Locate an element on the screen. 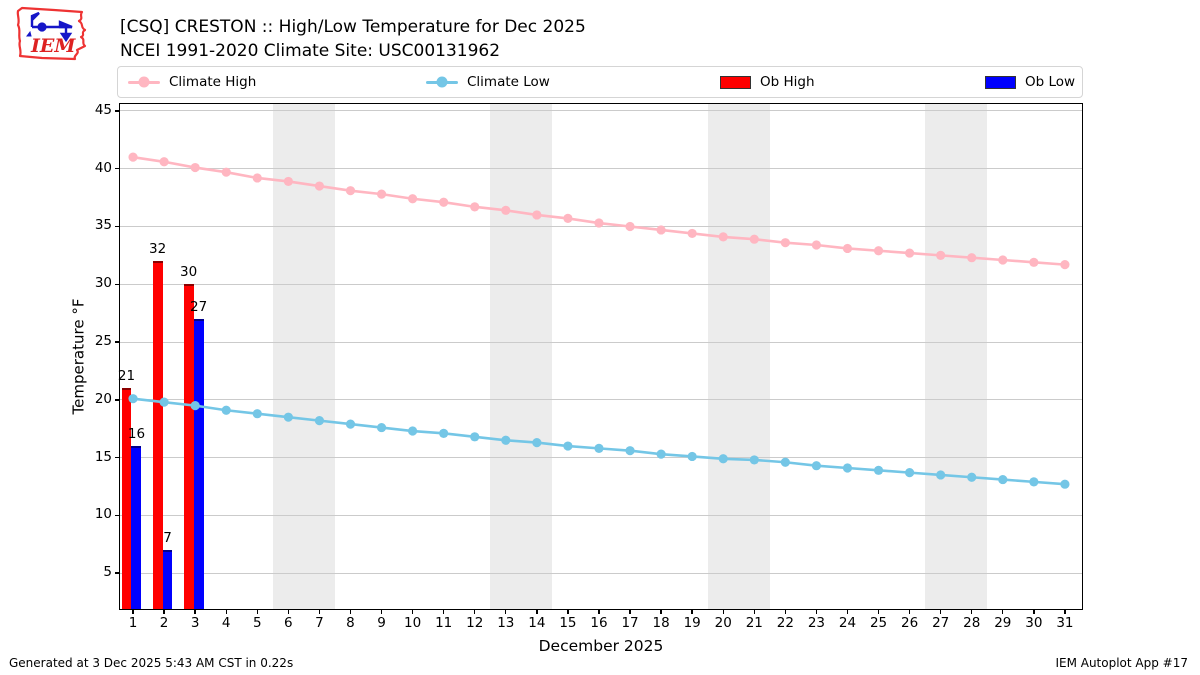 This screenshot has height=675, width=1200. x-tick-label: 10 is located at coordinates (413, 623).